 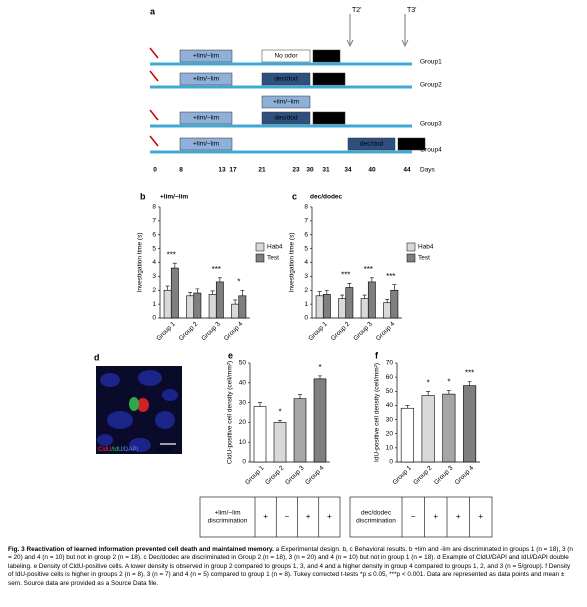 What do you see at coordinates (407, 170) in the screenshot?
I see `day-label: 44` at bounding box center [407, 170].